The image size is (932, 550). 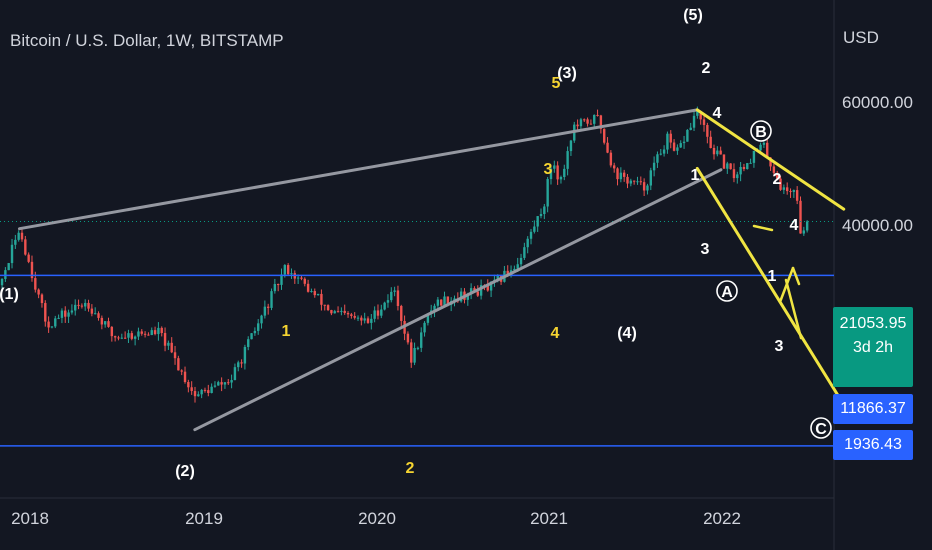 I want to click on bar-countdown: 3d 2h, so click(x=873, y=347).